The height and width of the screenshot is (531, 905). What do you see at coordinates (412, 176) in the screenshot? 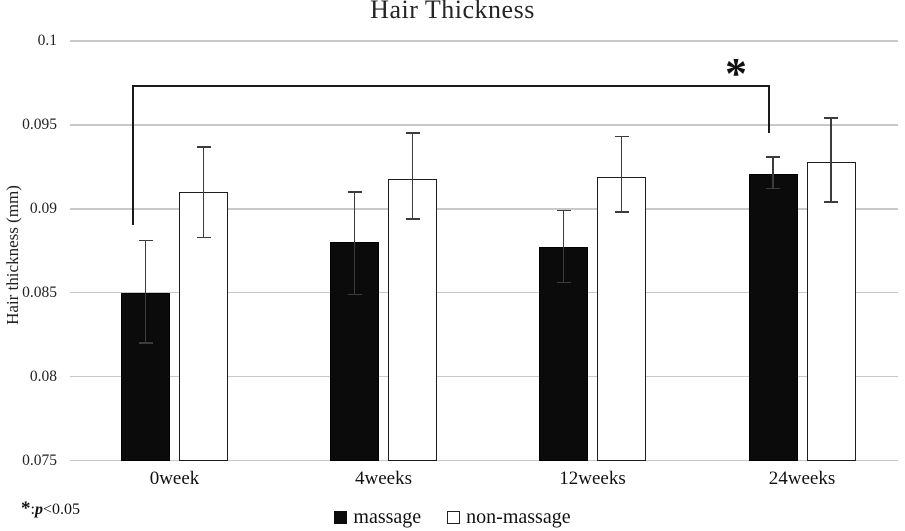
I see `error-bar-non-massage-4weeks` at bounding box center [412, 176].